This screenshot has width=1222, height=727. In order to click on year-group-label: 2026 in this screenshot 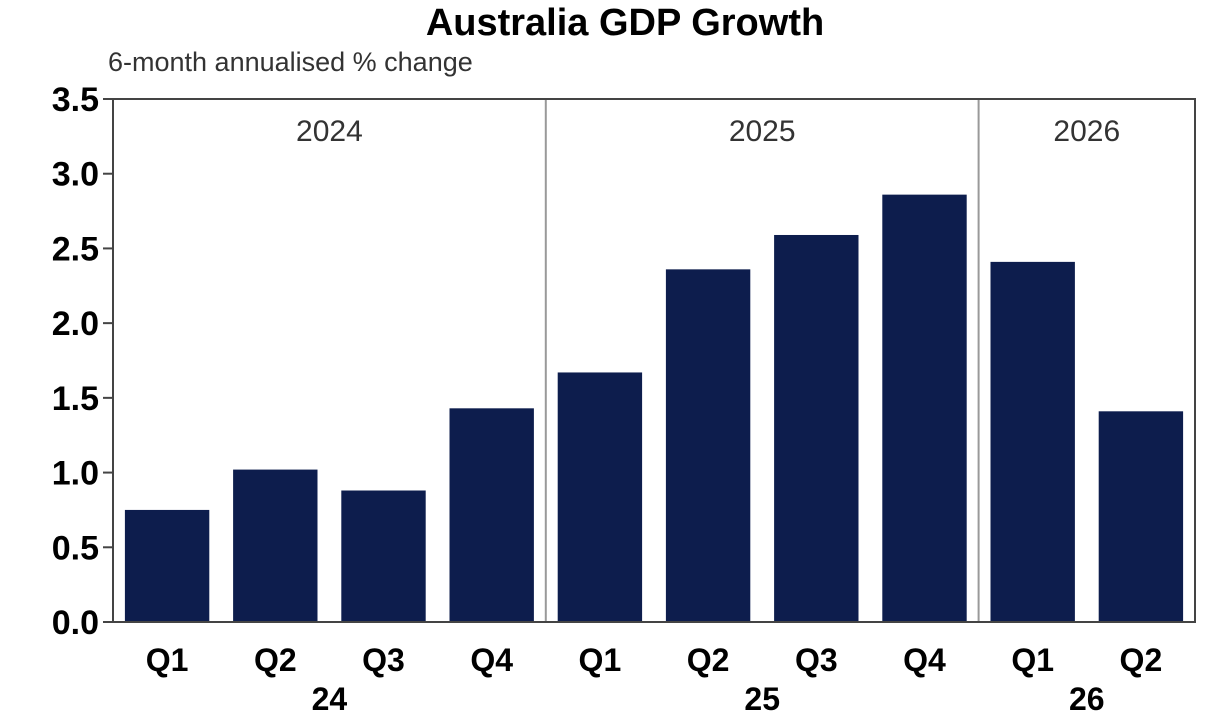, I will do `click(1086, 131)`.